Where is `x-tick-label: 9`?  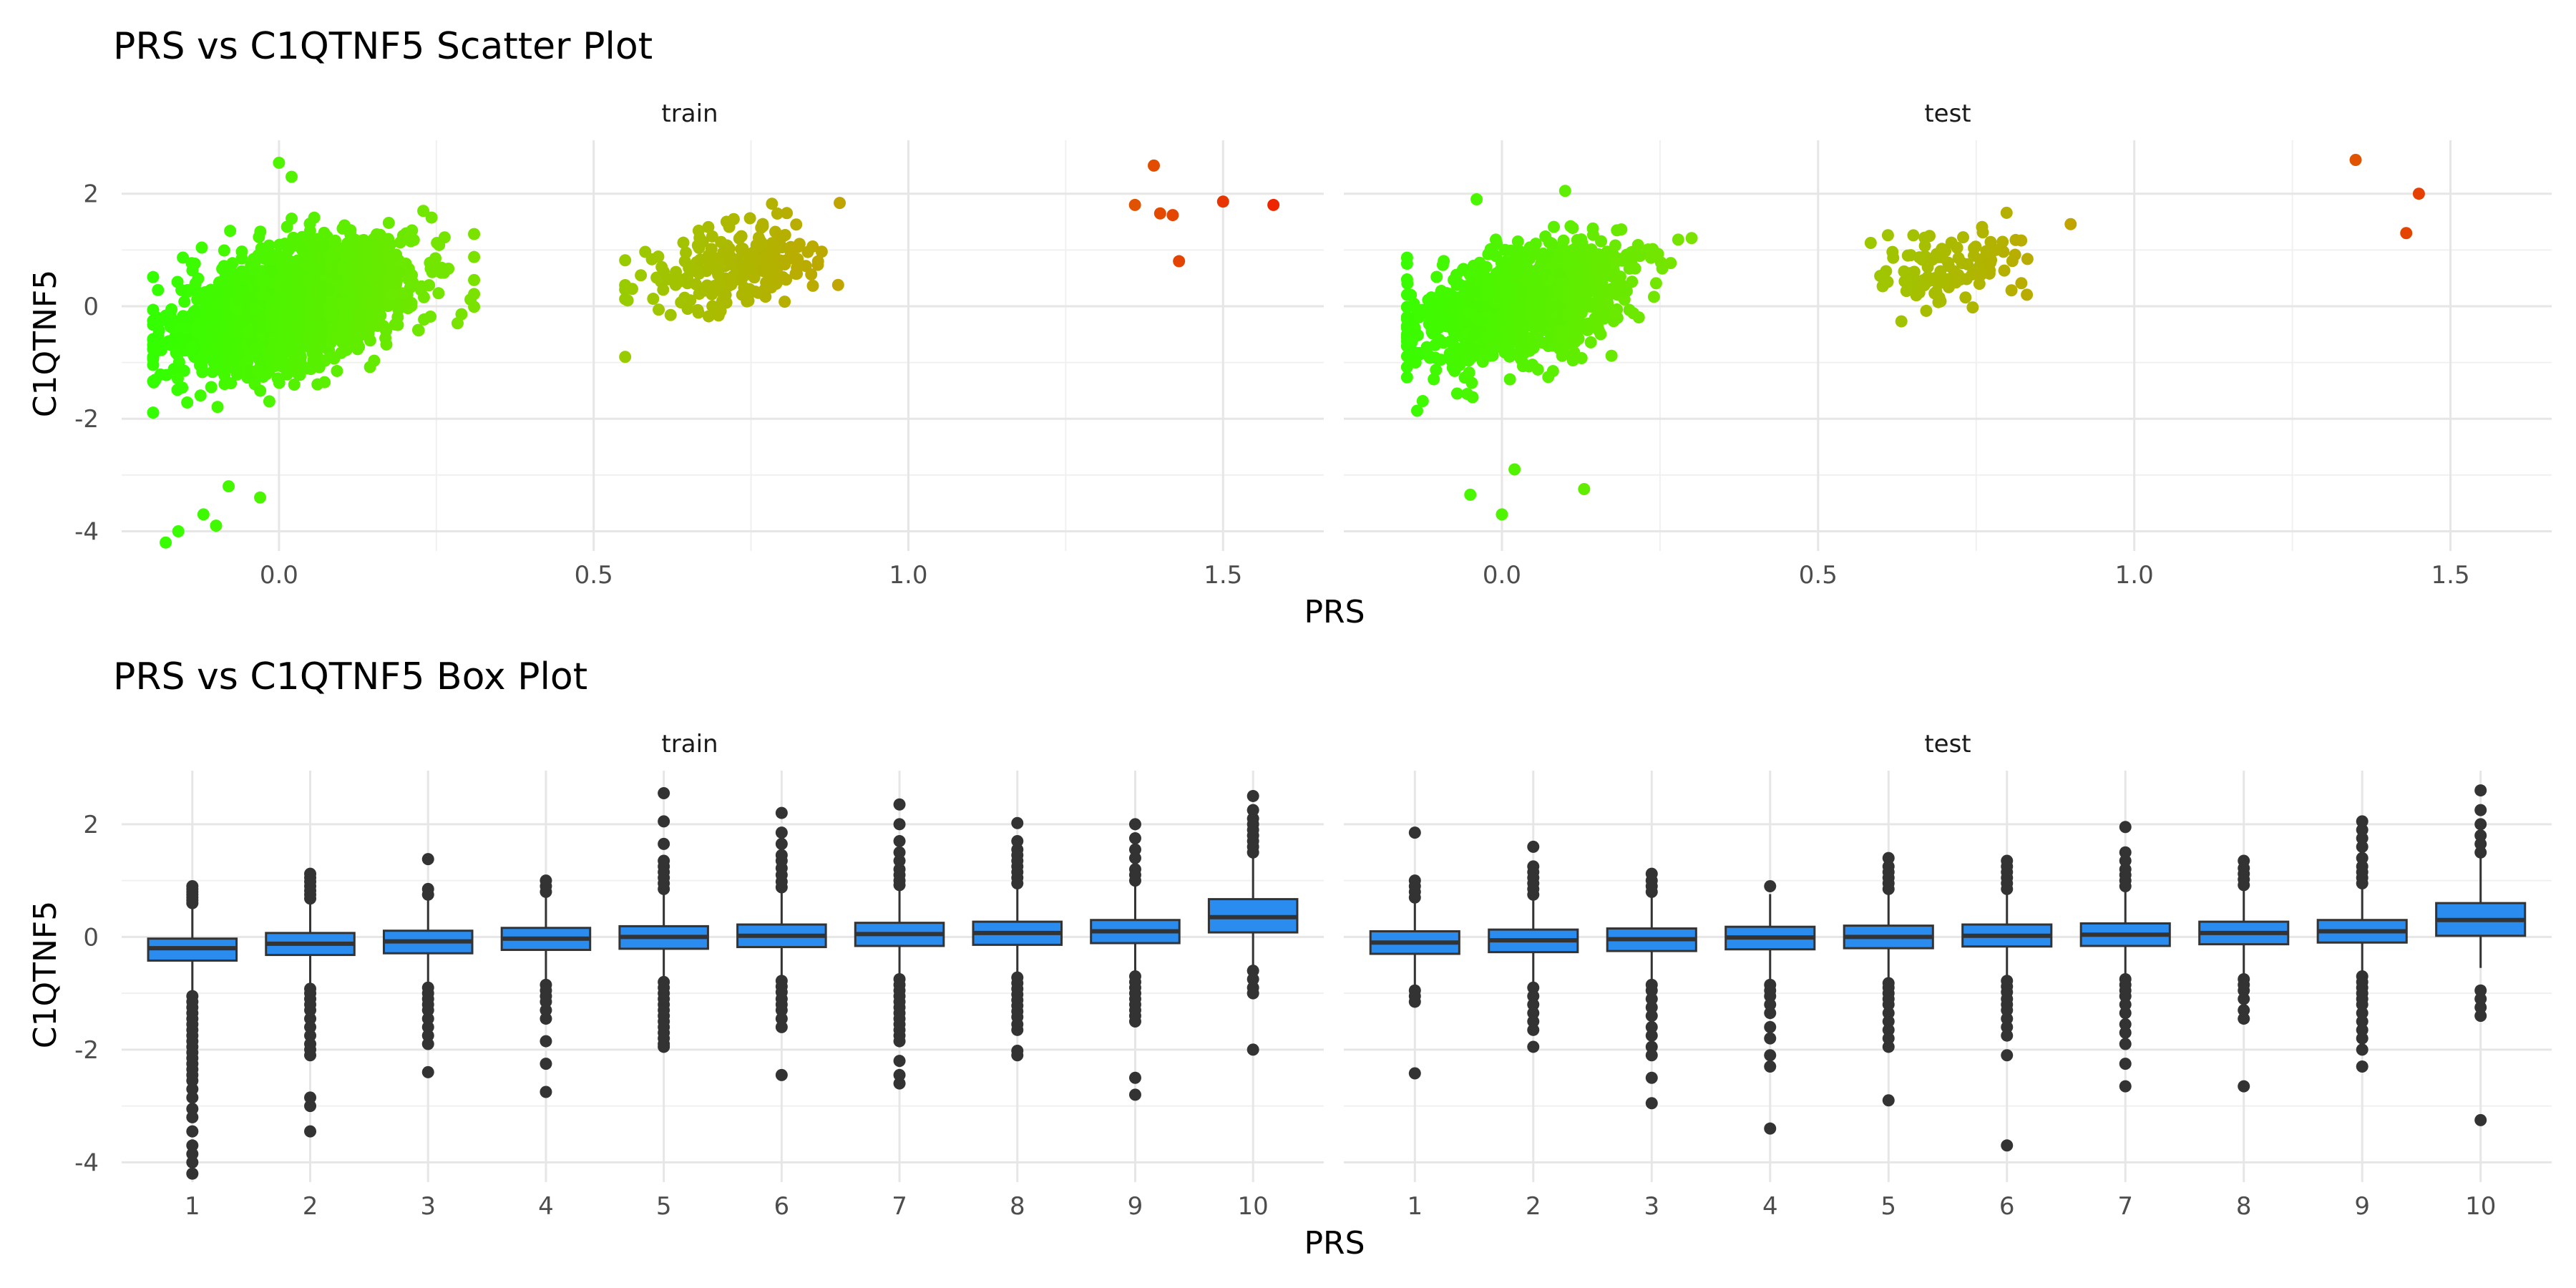
x-tick-label: 9 is located at coordinates (2362, 1206).